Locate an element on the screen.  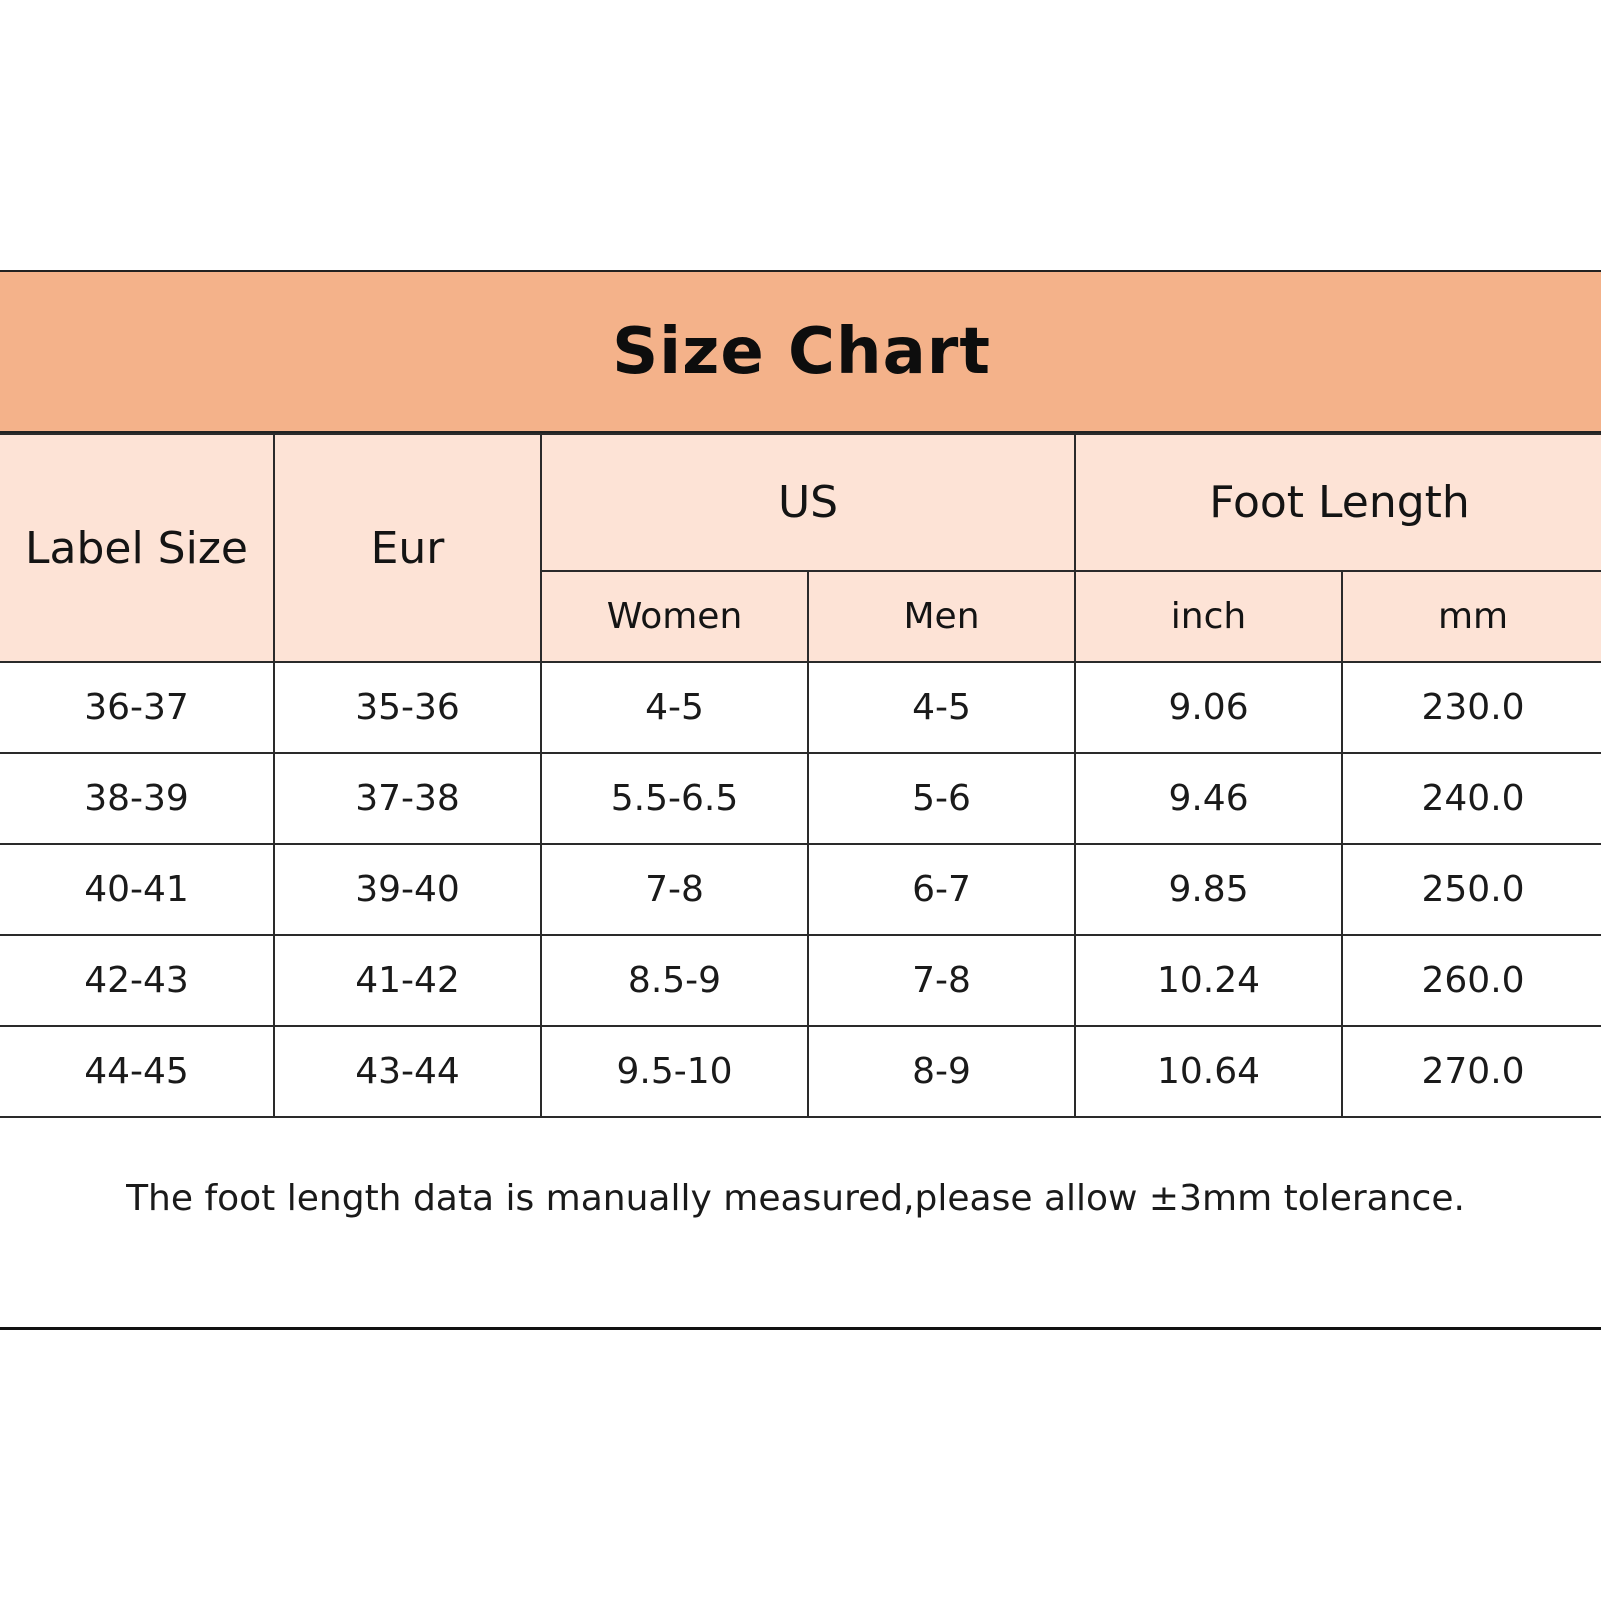
header-row-top: Label Size Eur US Foot Length is located at coordinates (800, 548).